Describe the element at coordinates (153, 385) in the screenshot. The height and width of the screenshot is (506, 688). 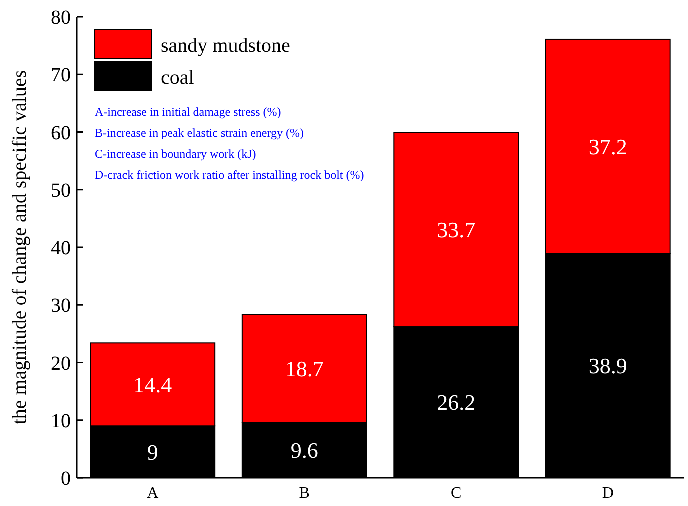
I see `data-label: 14.4` at that location.